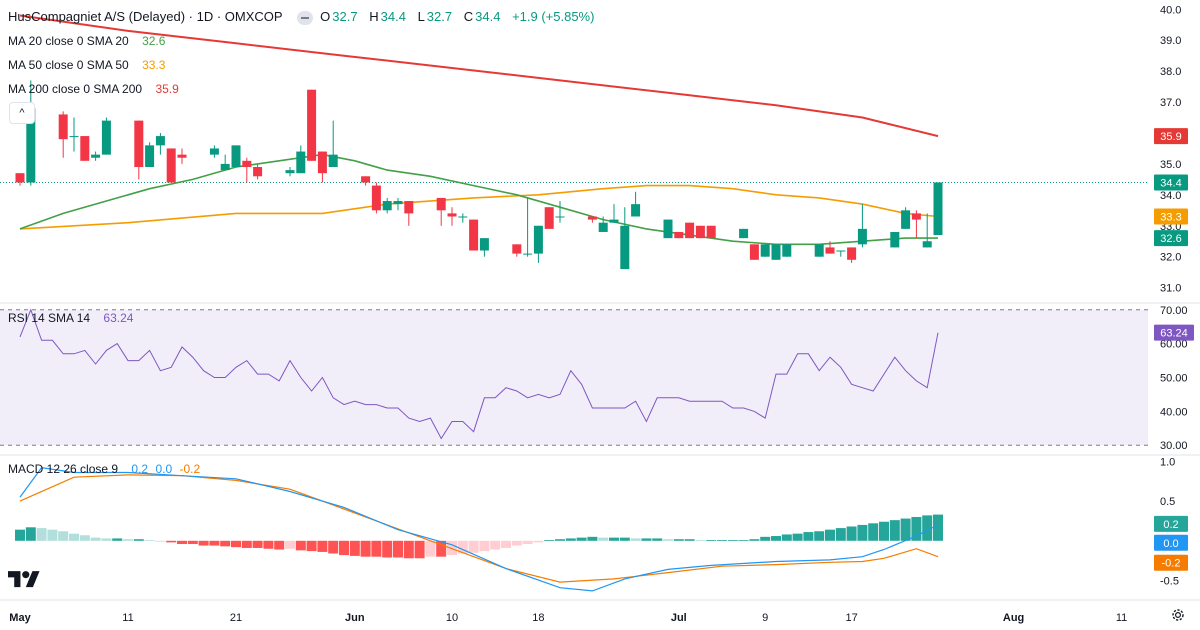 The width and height of the screenshot is (1200, 630). What do you see at coordinates (1013, 618) in the screenshot?
I see `time-axis-tick: Aug` at bounding box center [1013, 618].